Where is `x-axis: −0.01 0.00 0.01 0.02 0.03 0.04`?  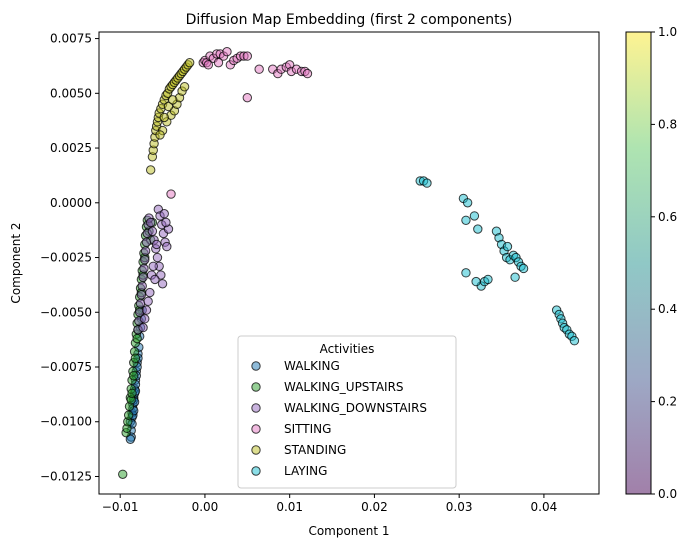 x-axis: −0.01 0.00 0.01 0.02 0.03 0.04 is located at coordinates (329, 504).